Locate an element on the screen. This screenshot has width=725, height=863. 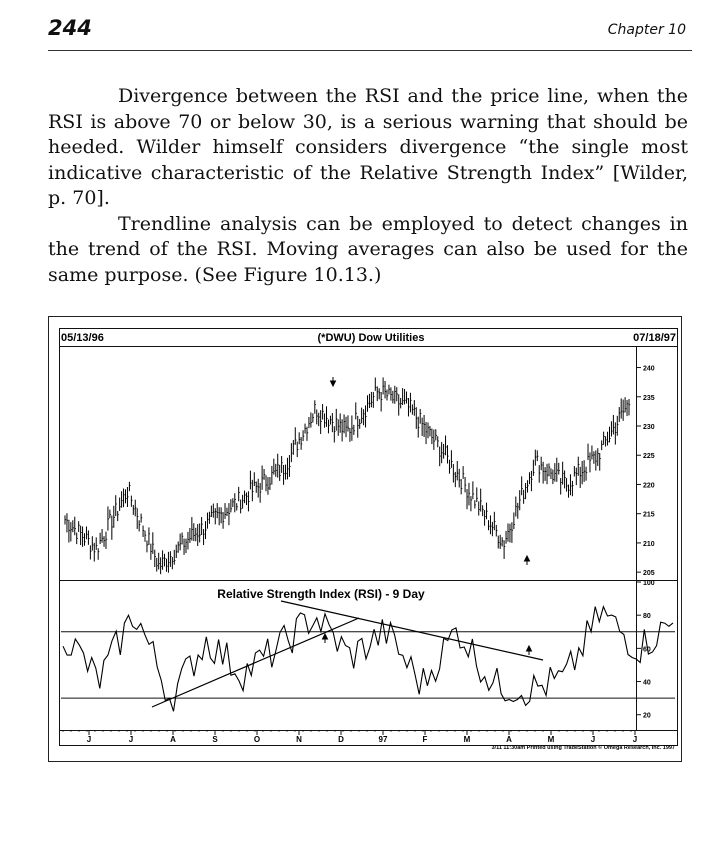
rsi-line-path is located at coordinates (368, 658).